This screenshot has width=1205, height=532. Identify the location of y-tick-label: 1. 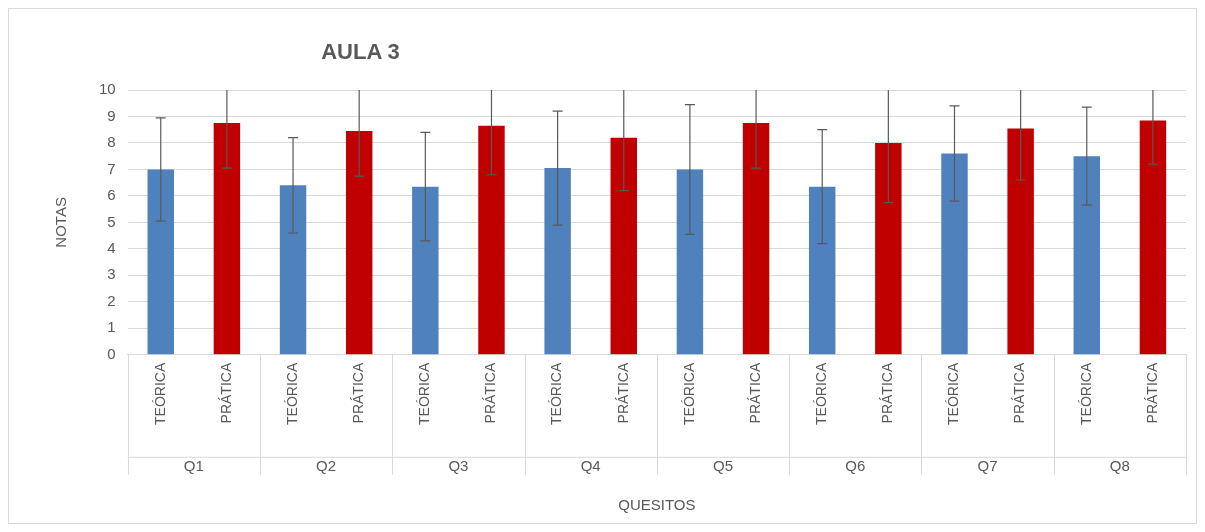
(111, 327).